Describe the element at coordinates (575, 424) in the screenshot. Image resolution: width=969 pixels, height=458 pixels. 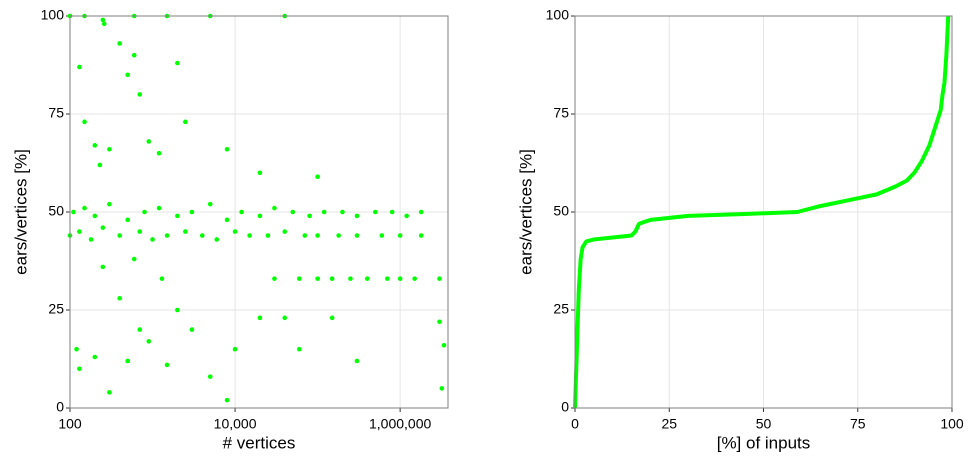
I see `x-tick-label: 0` at that location.